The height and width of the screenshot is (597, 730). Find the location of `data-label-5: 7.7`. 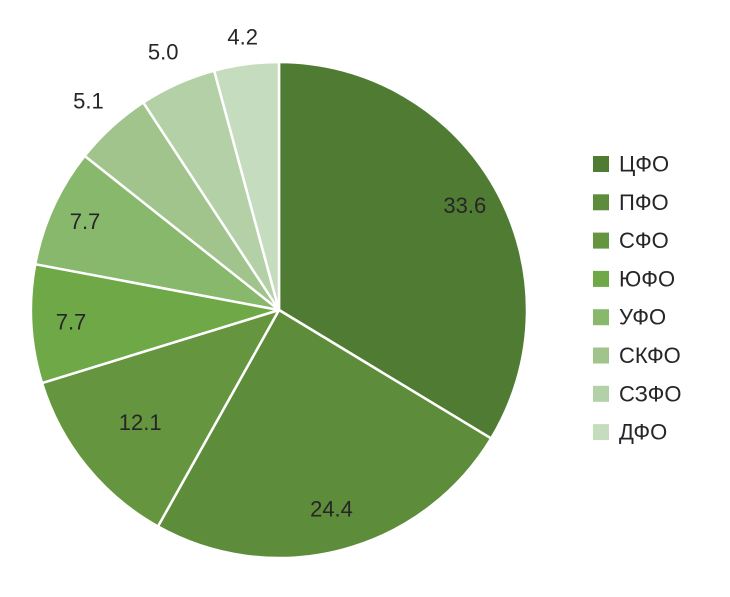

data-label-5: 7.7 is located at coordinates (85, 221).